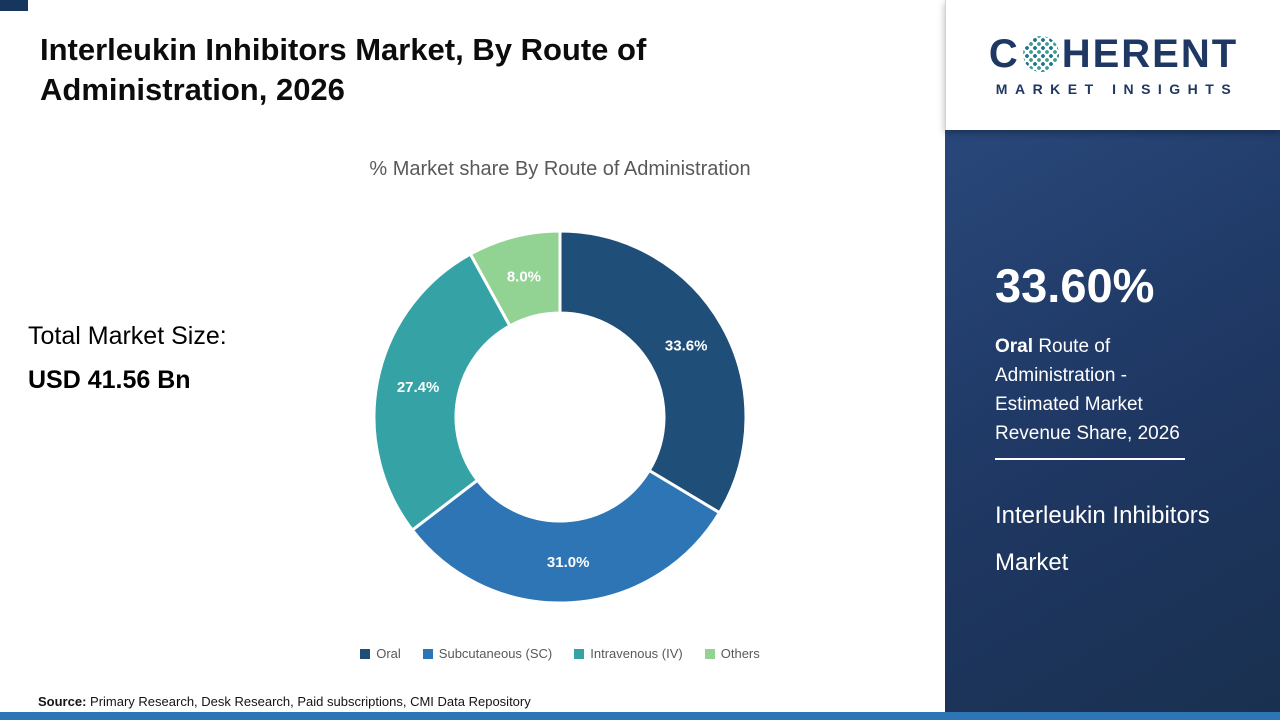 The height and width of the screenshot is (720, 1280). What do you see at coordinates (568, 562) in the screenshot?
I see `donut-value-label: 31.0%` at bounding box center [568, 562].